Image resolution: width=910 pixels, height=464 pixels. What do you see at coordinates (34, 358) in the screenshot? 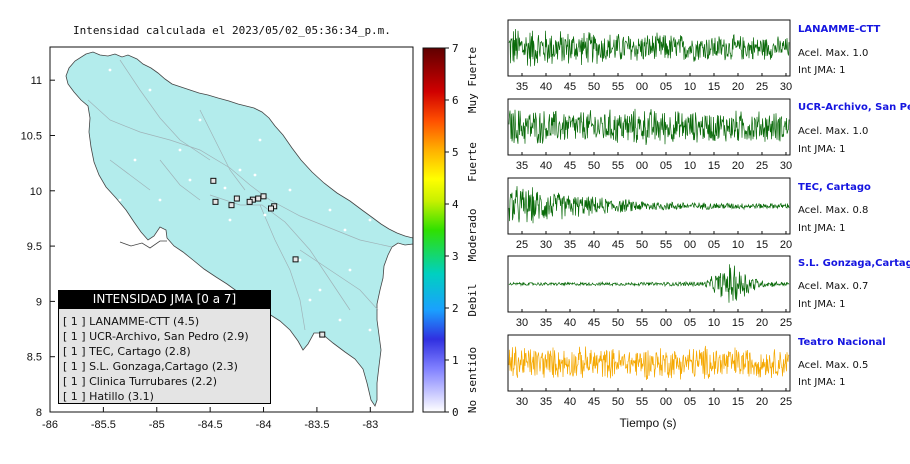
I see `map-ytick-label-5: 8.5` at bounding box center [34, 358].